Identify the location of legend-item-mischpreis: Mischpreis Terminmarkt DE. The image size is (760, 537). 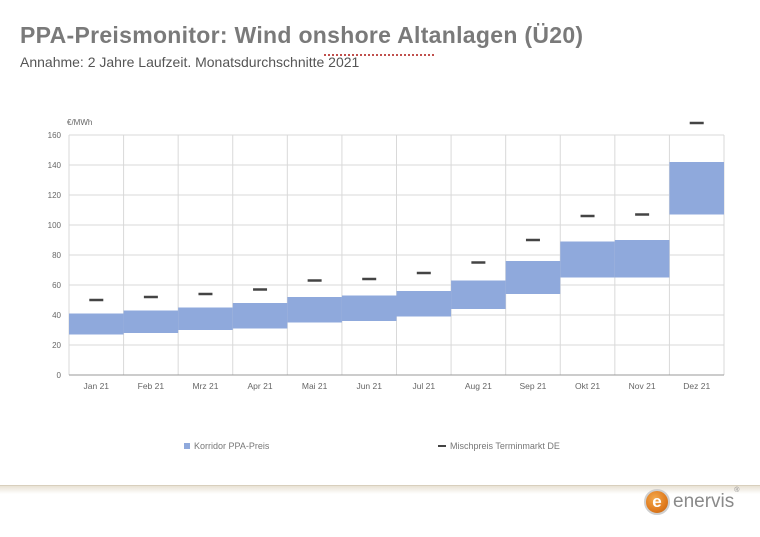
(499, 446).